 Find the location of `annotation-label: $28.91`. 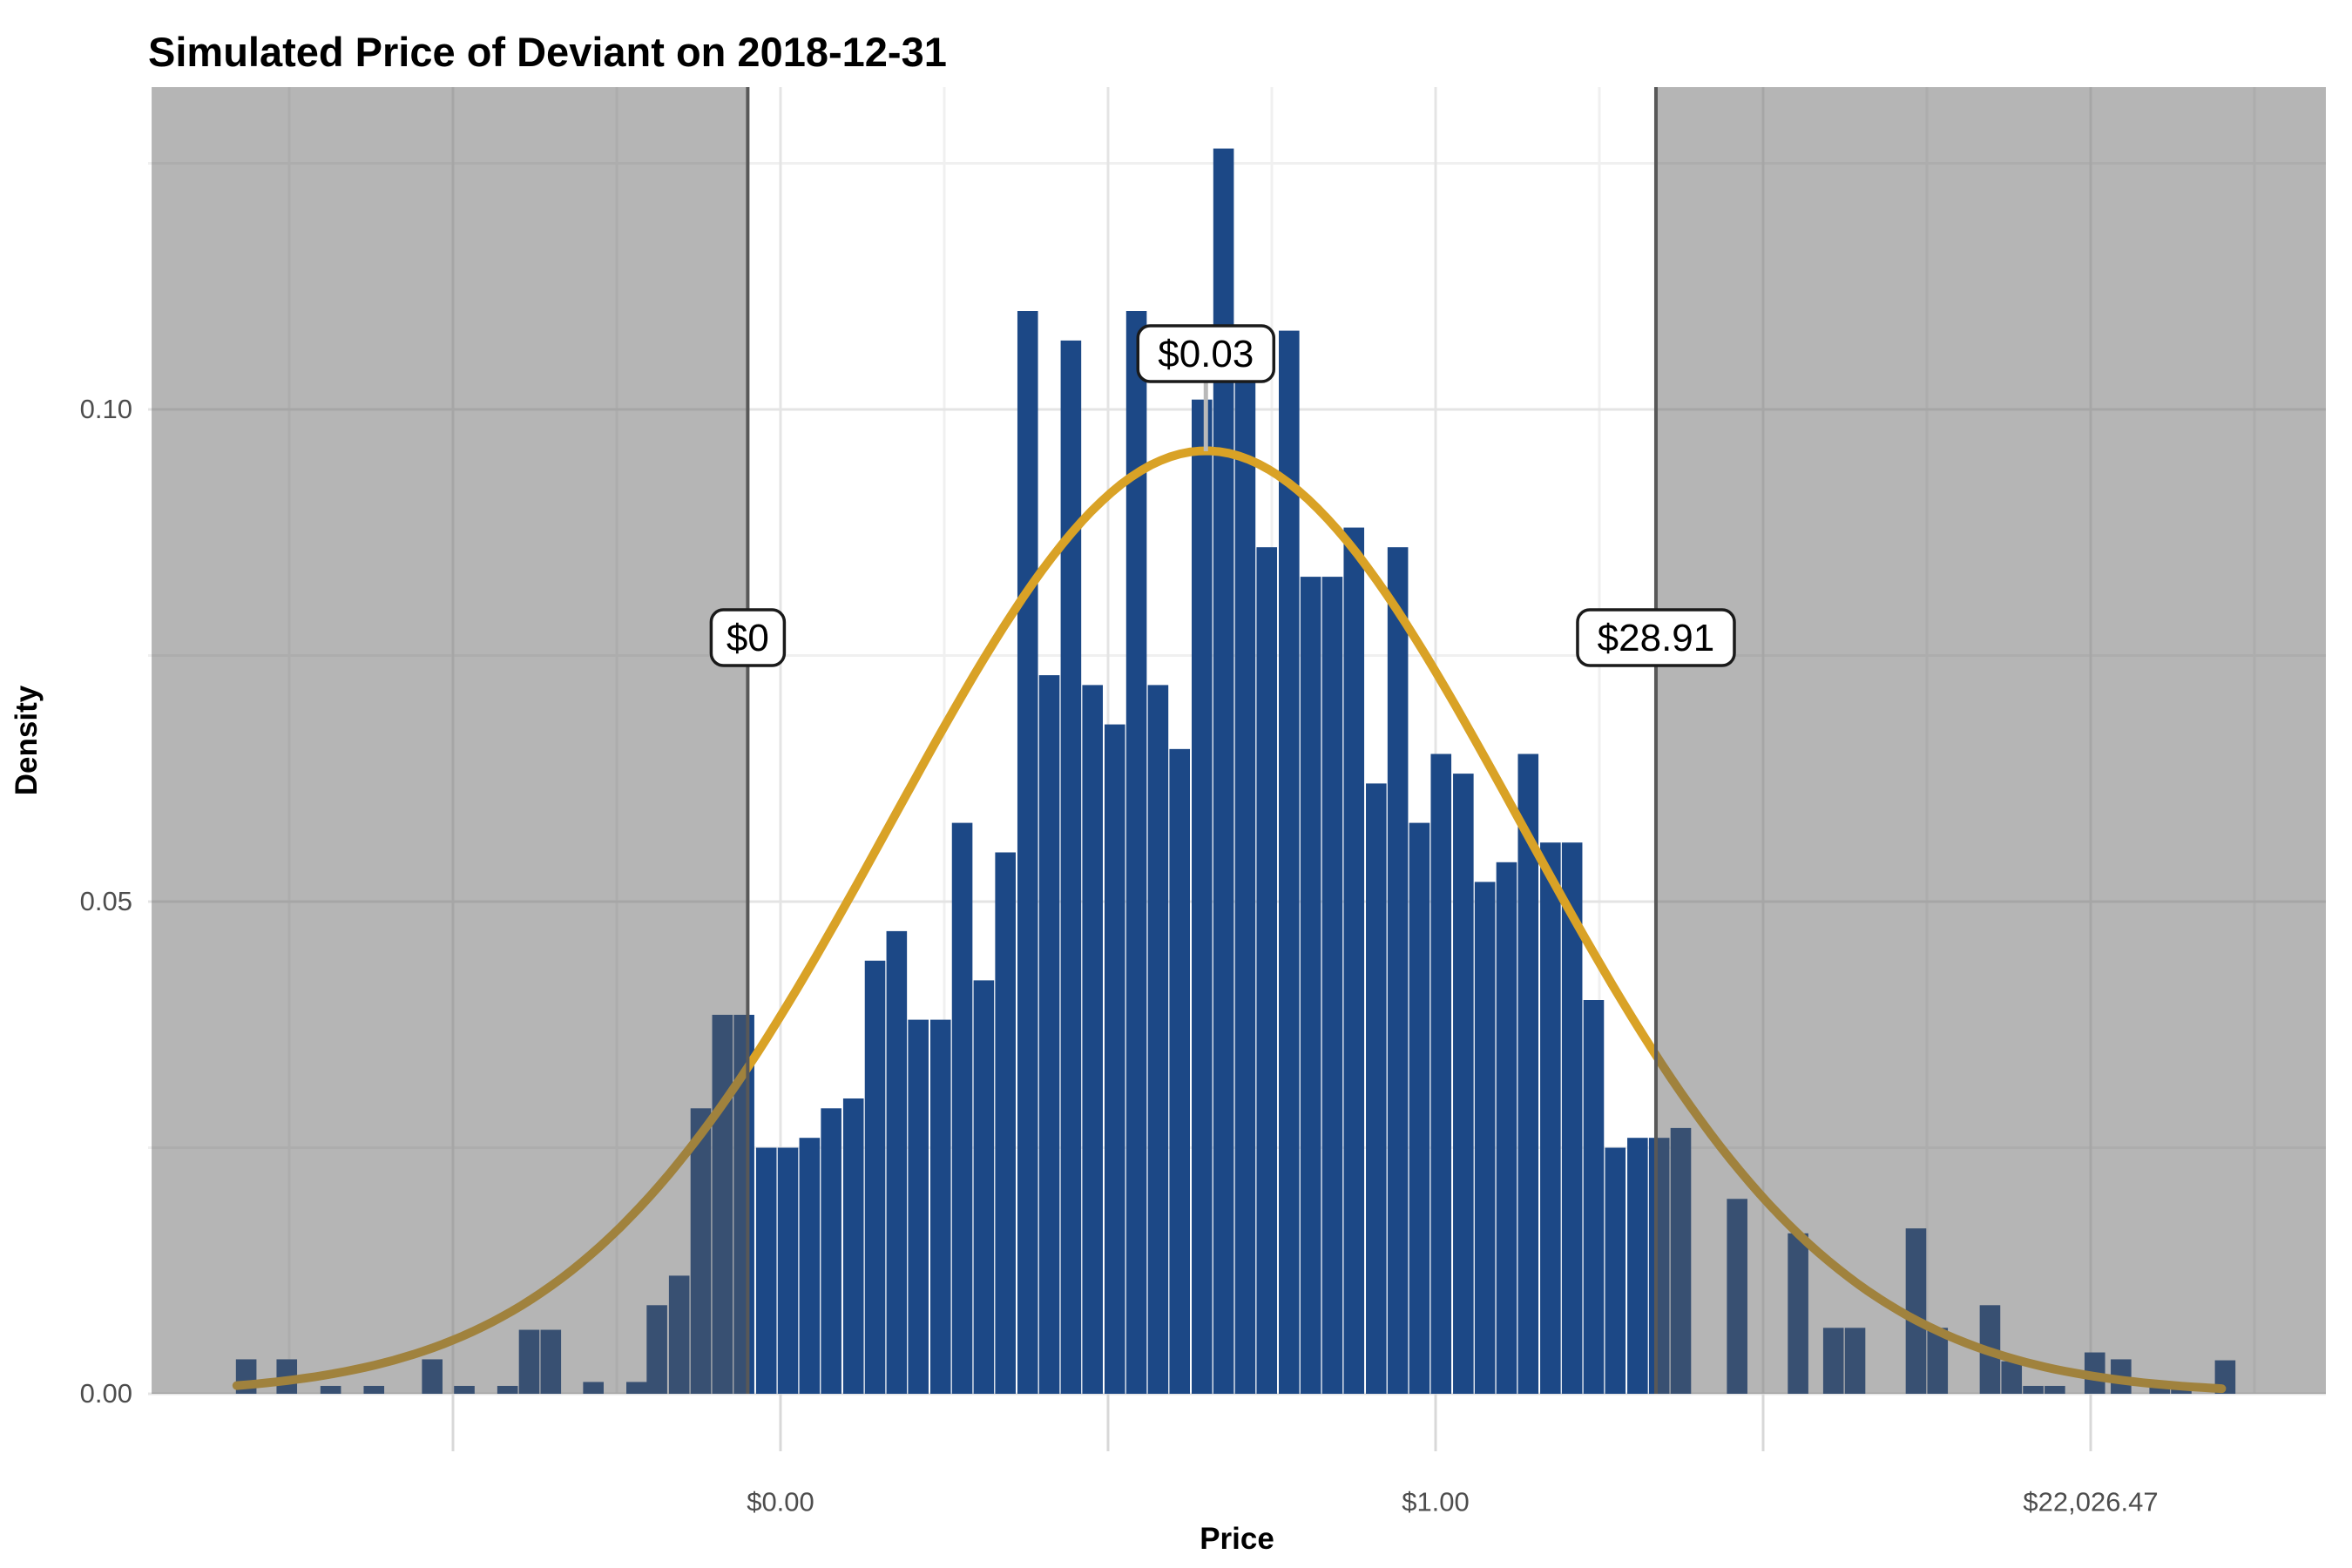

annotation-label: $28.91 is located at coordinates (1656, 638).